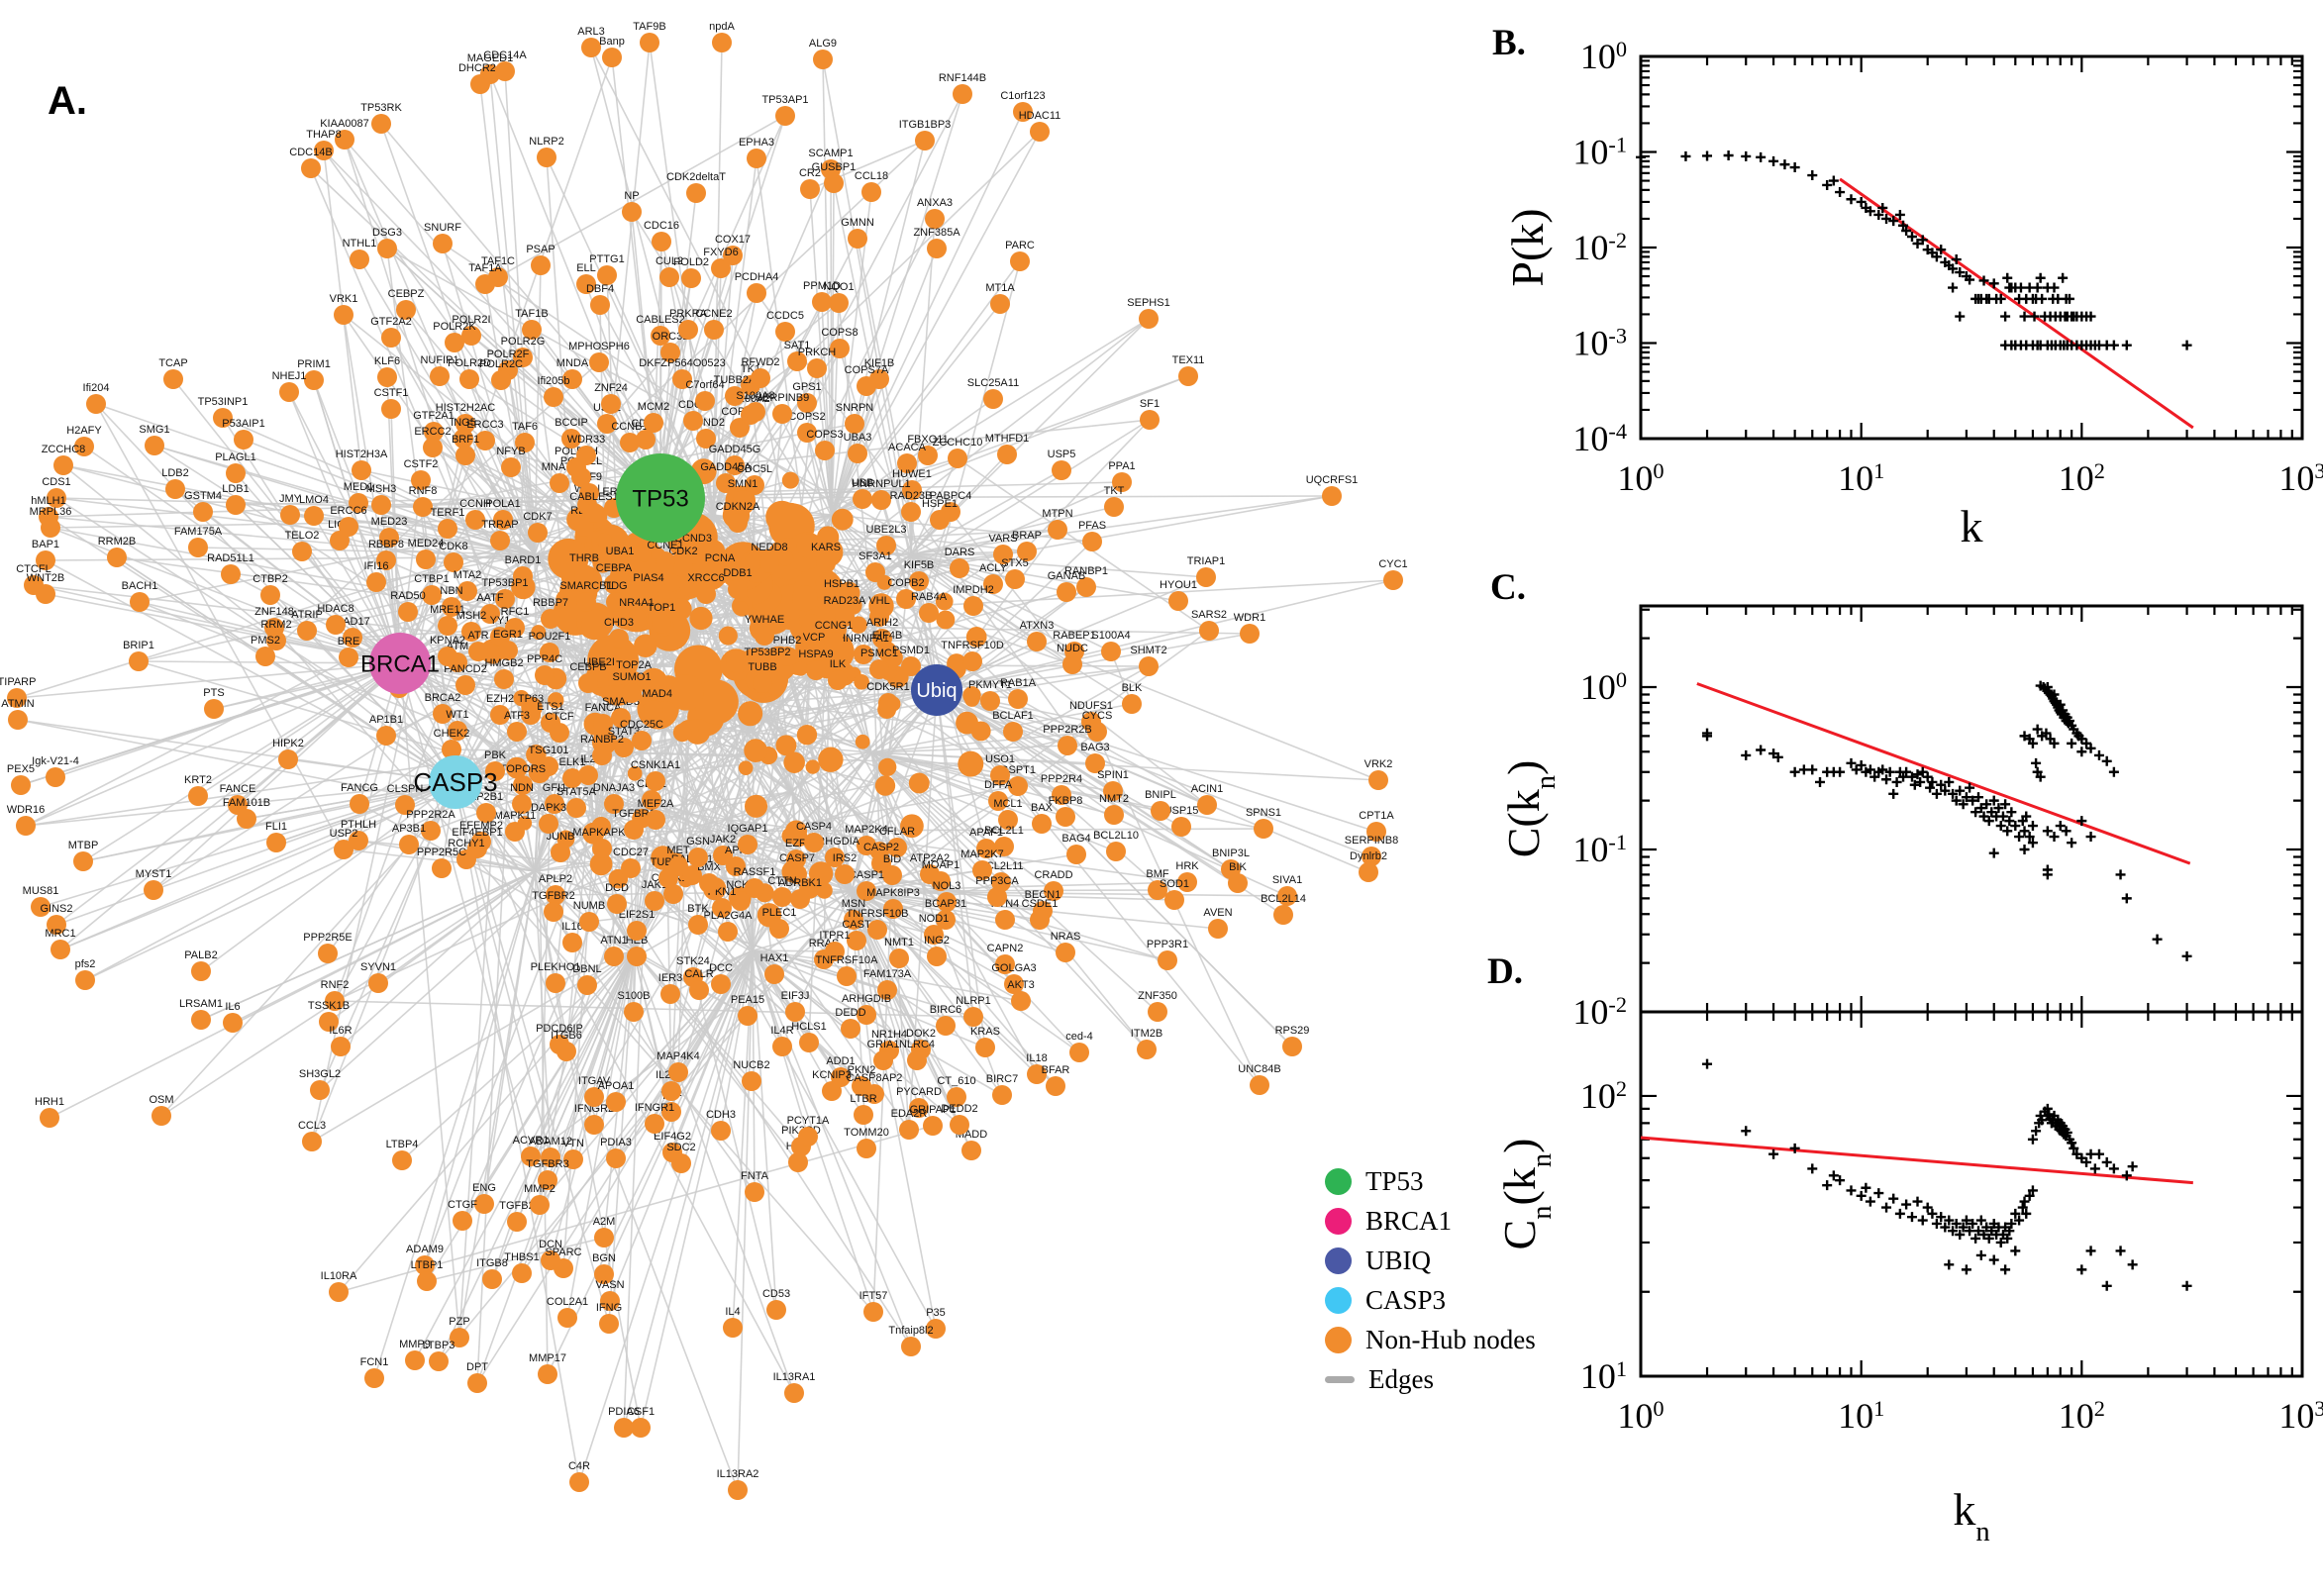 The image size is (2323, 1596). Describe the element at coordinates (400, 663) in the screenshot. I see `hub-node-brca1` at that location.